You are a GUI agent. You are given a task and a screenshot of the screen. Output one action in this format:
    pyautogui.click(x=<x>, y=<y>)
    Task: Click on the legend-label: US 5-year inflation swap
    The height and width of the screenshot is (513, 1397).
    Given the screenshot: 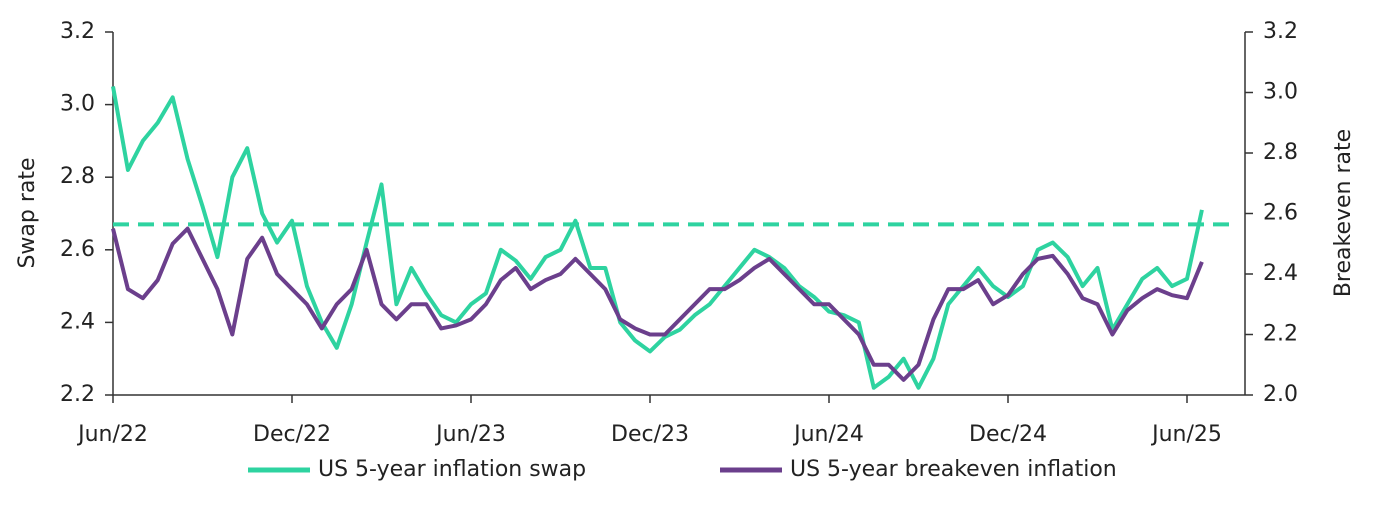 What is the action you would take?
    pyautogui.click(x=452, y=469)
    